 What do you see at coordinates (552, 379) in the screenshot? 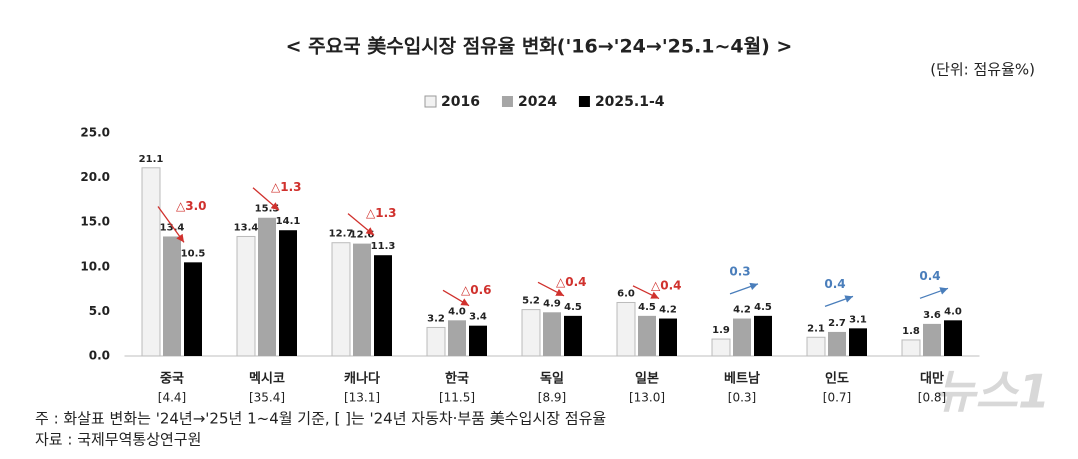
I see `x-tick-label: 독일` at bounding box center [552, 379].